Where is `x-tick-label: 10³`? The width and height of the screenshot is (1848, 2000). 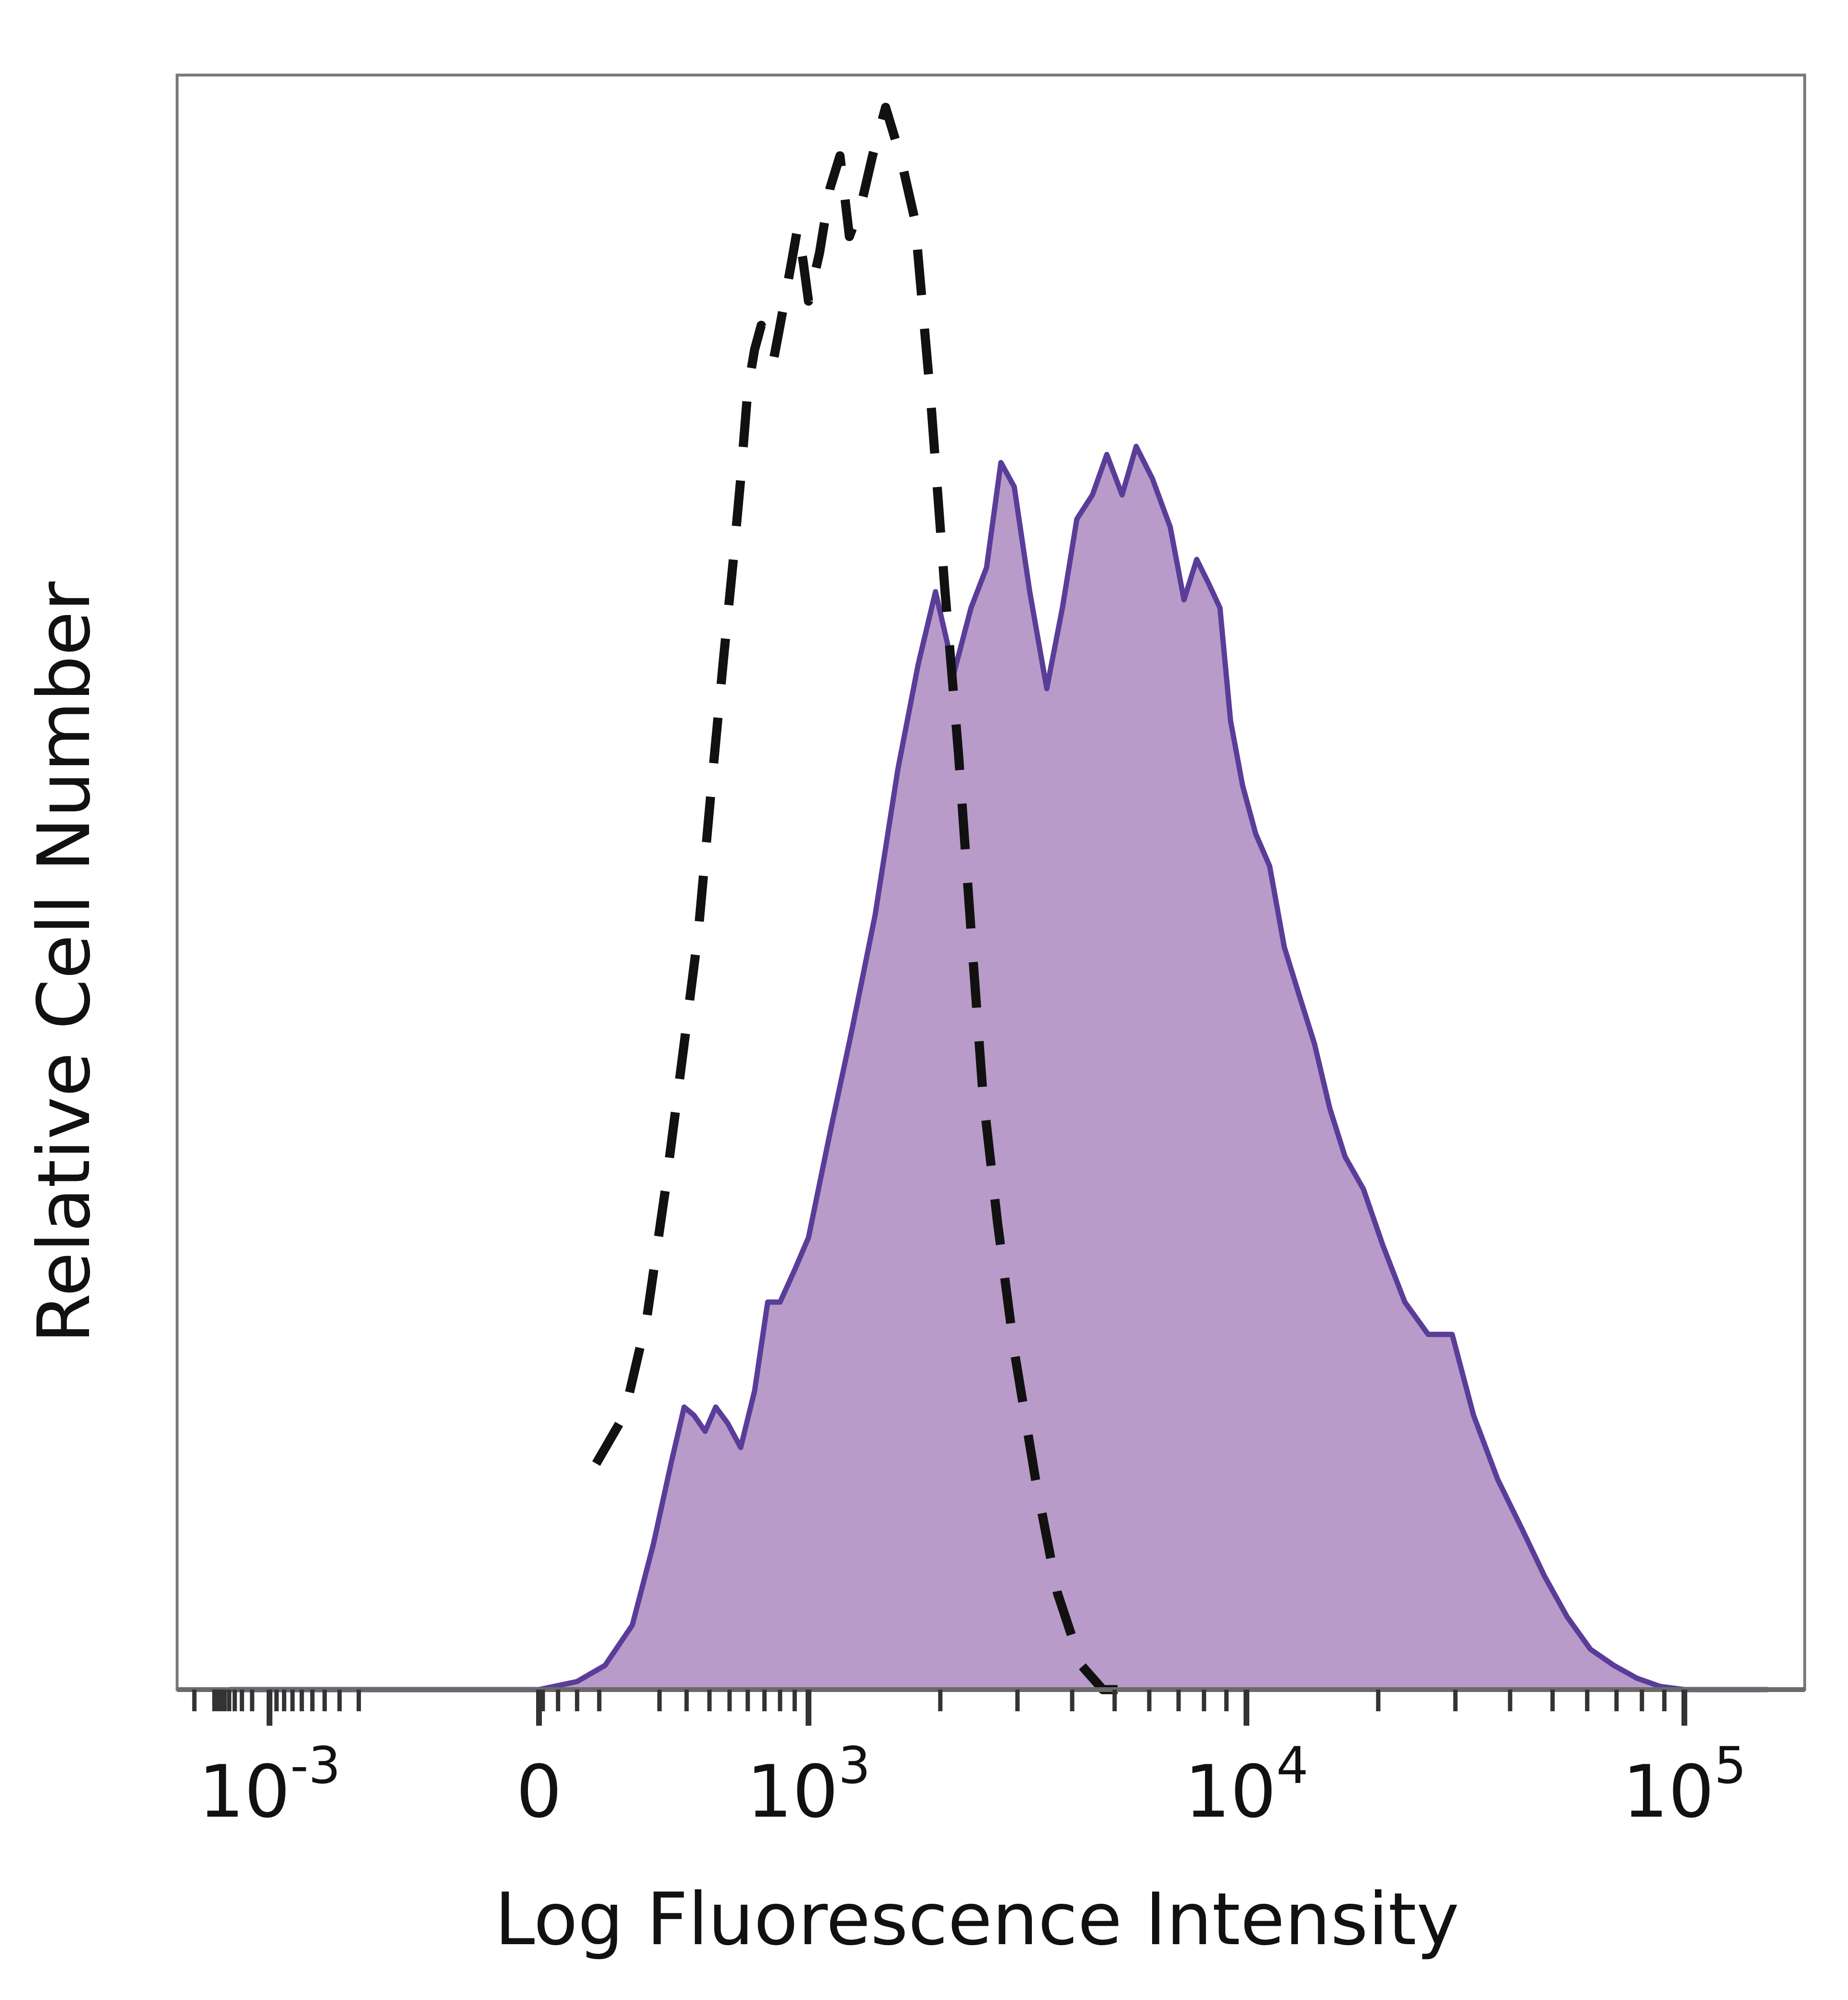 x-tick-label: 10³ is located at coordinates (808, 1785).